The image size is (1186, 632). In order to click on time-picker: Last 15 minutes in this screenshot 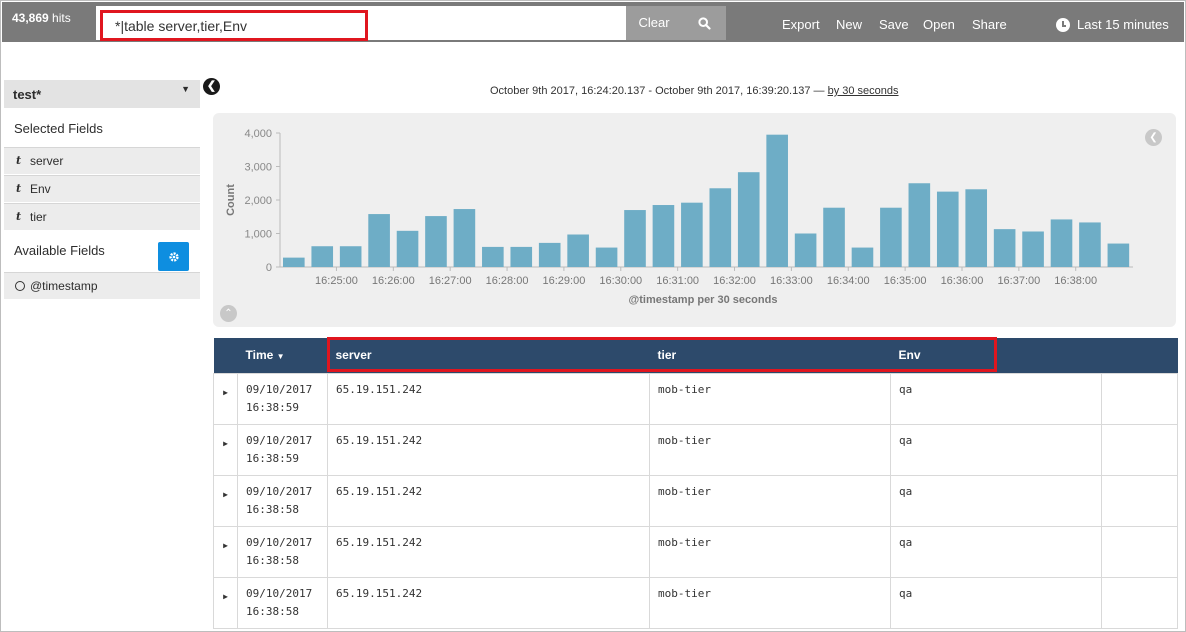, I will do `click(1112, 24)`.